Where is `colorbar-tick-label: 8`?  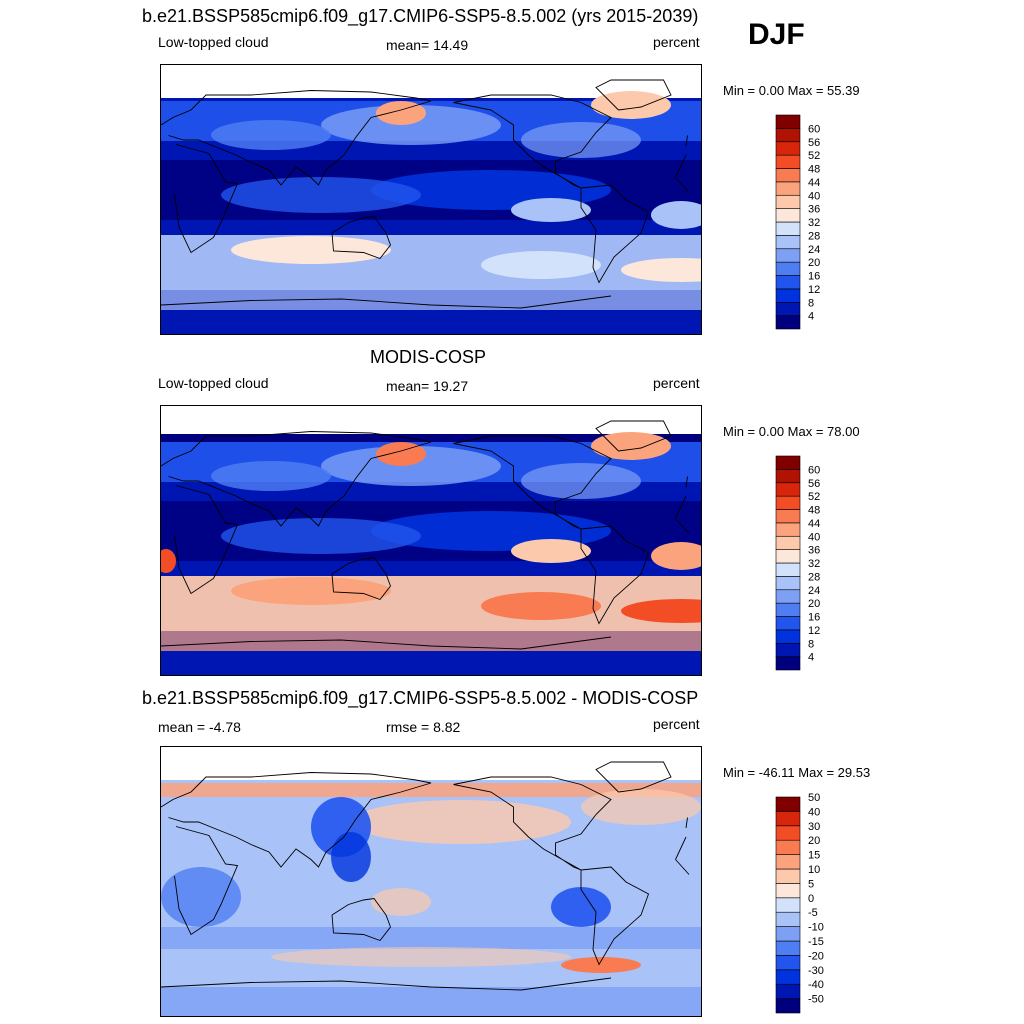 colorbar-tick-label: 8 is located at coordinates (811, 303).